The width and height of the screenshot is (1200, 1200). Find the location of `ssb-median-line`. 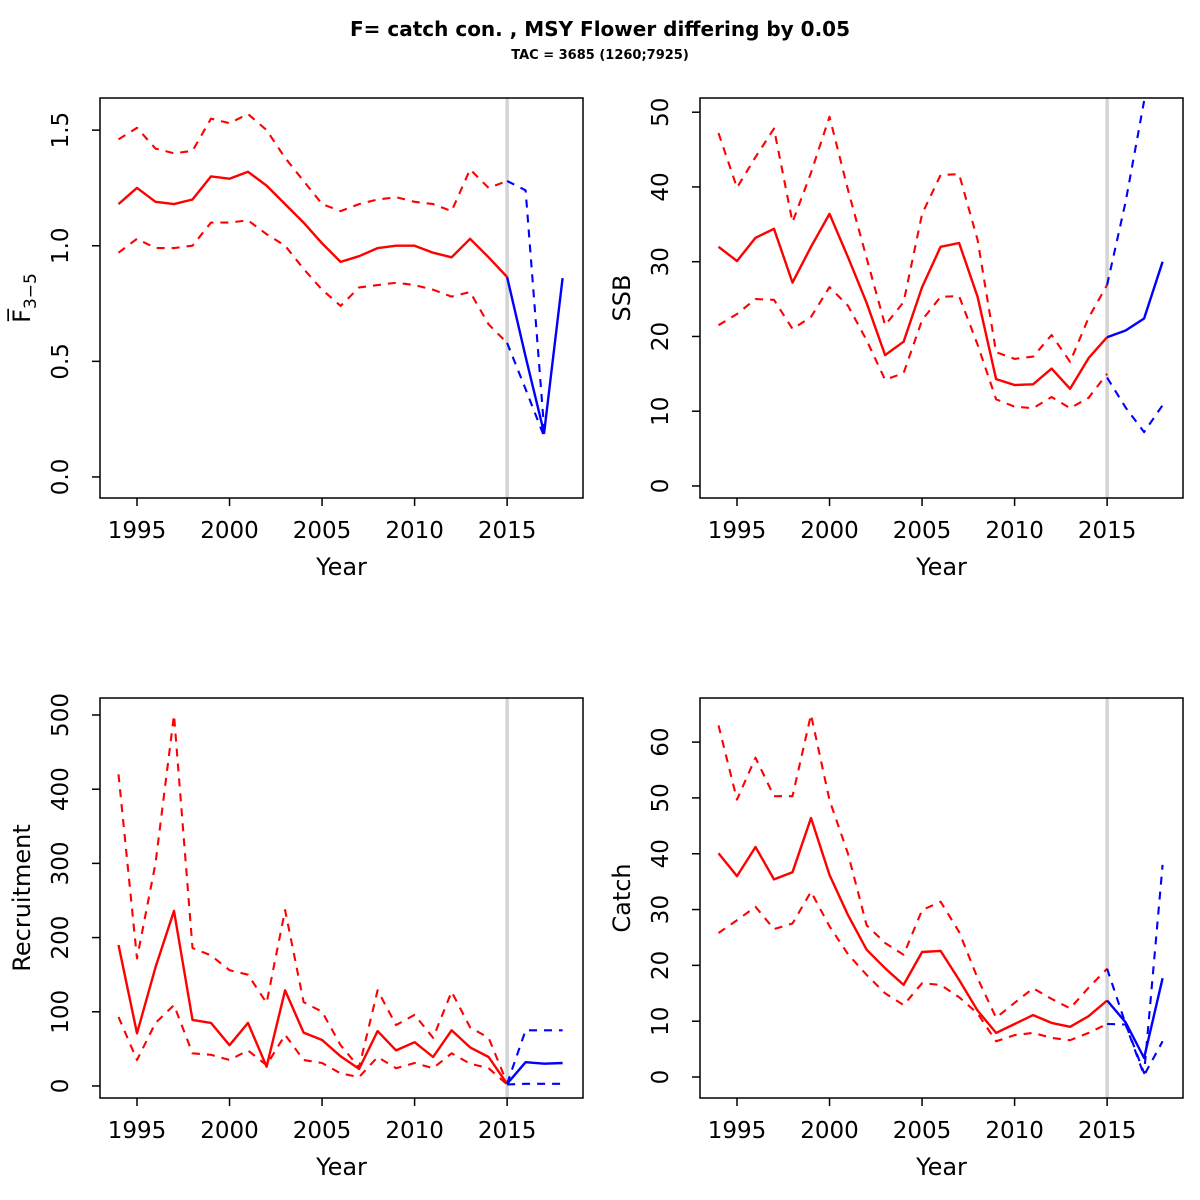

ssb-median-line is located at coordinates (912, 301).